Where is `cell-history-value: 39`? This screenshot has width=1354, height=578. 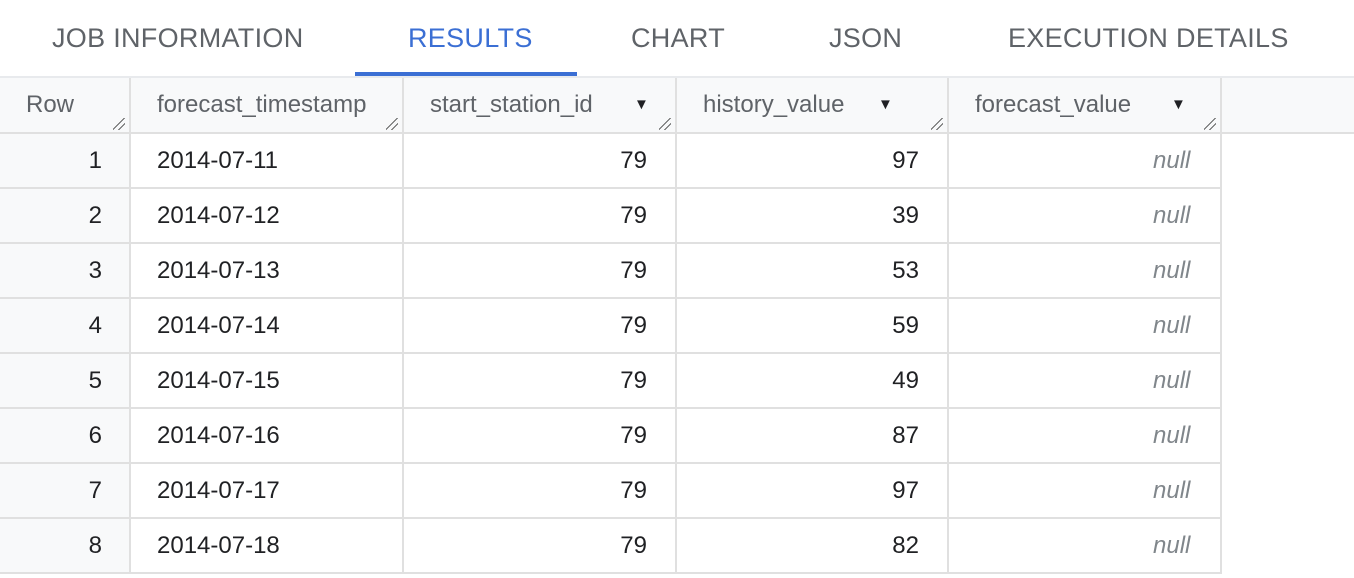
cell-history-value: 39 is located at coordinates (813, 216).